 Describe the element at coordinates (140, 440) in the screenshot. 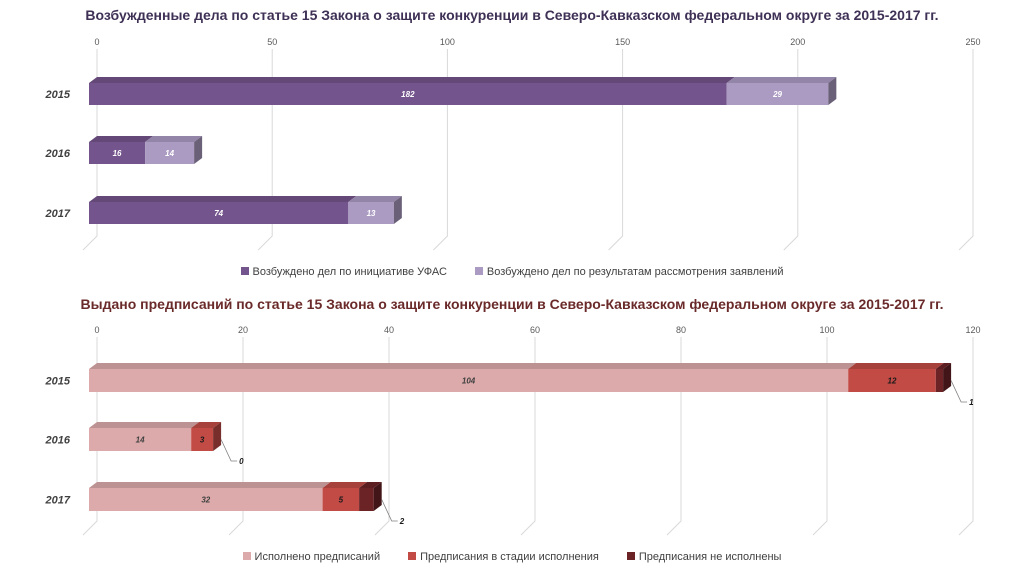

I see `chart-2-data-label: 14` at that location.